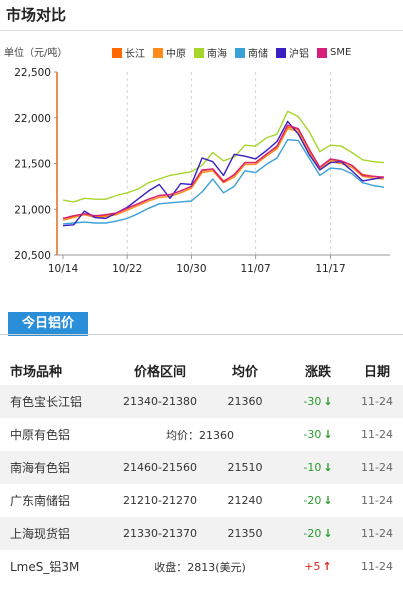 This screenshot has height=594, width=403. What do you see at coordinates (32, 119) in the screenshot?
I see `y-tick-label: 22,000` at bounding box center [32, 119].